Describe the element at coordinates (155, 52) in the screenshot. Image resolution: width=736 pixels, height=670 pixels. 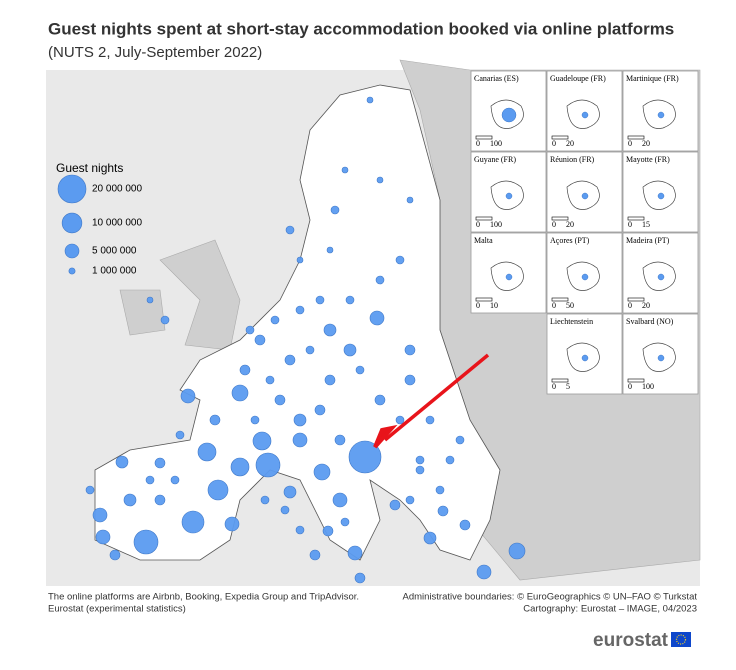
I see `subtitle: (NUTS 2, July-September 2022)` at that location.